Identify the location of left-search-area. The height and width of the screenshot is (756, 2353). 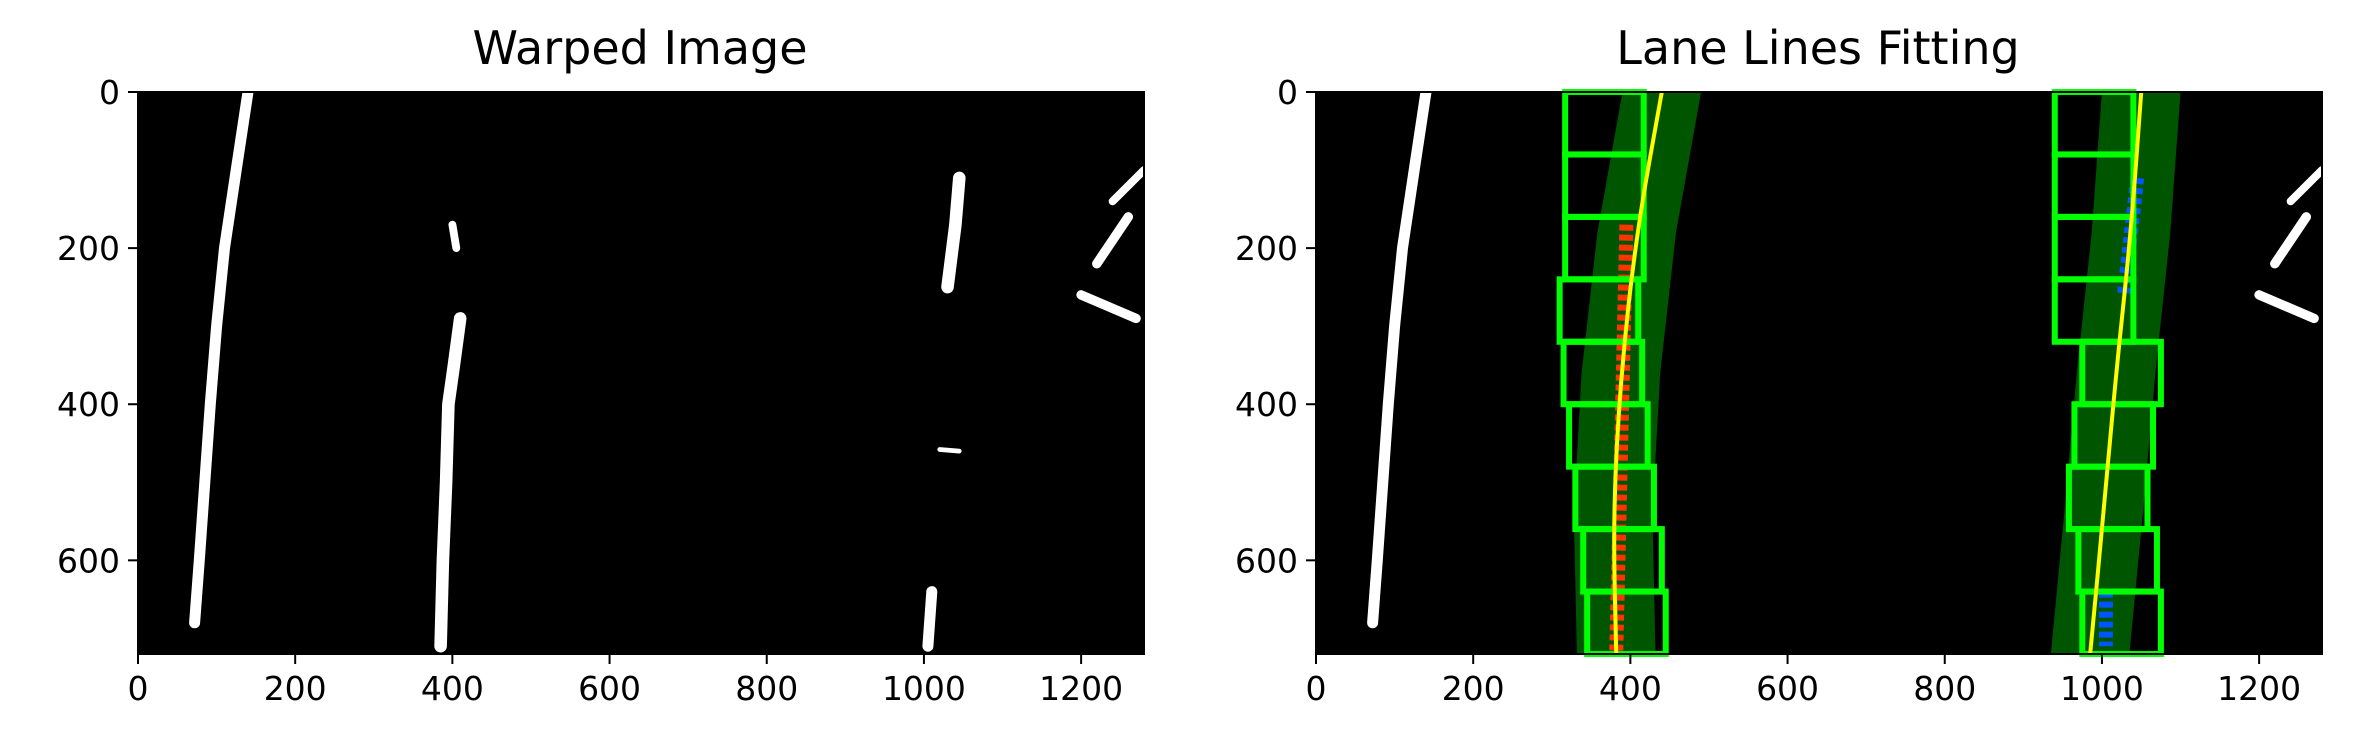
(1637, 373).